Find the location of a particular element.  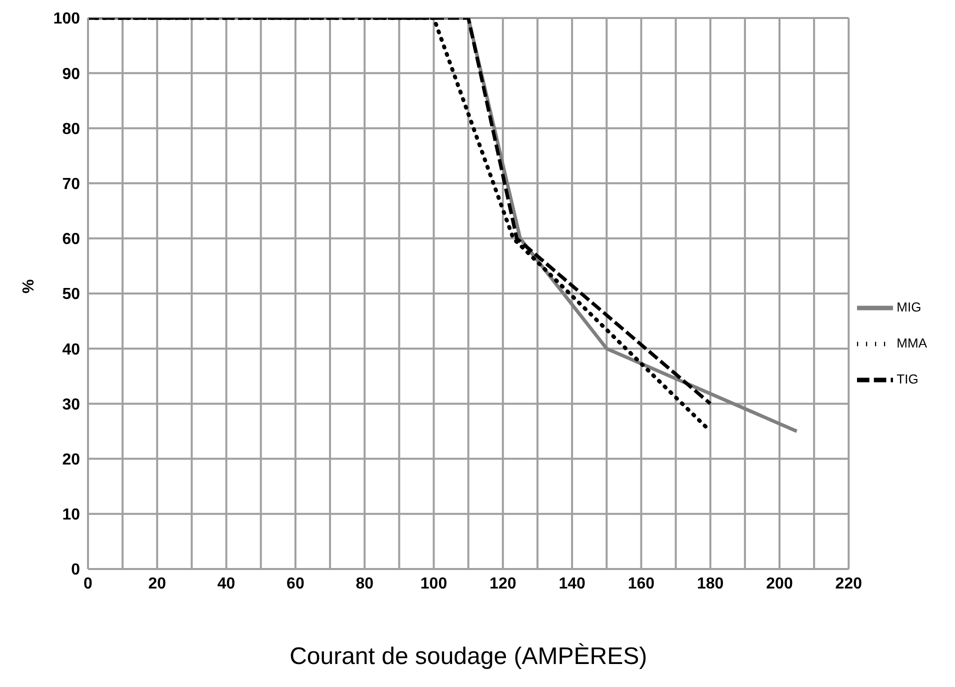

legend-label: TIG is located at coordinates (907, 378).